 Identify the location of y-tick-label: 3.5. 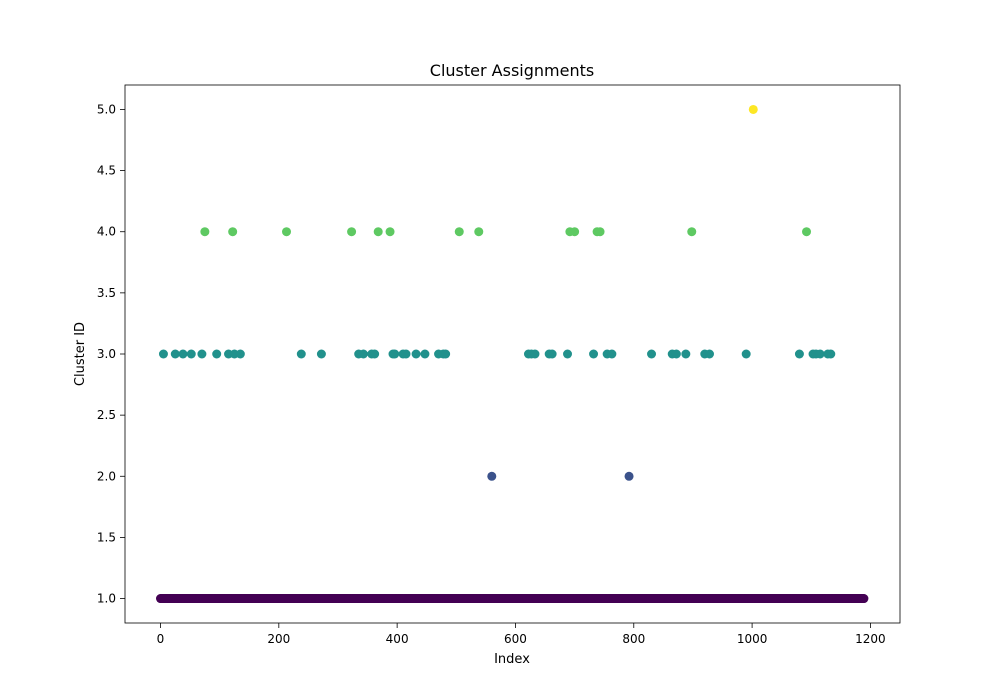
(106, 293).